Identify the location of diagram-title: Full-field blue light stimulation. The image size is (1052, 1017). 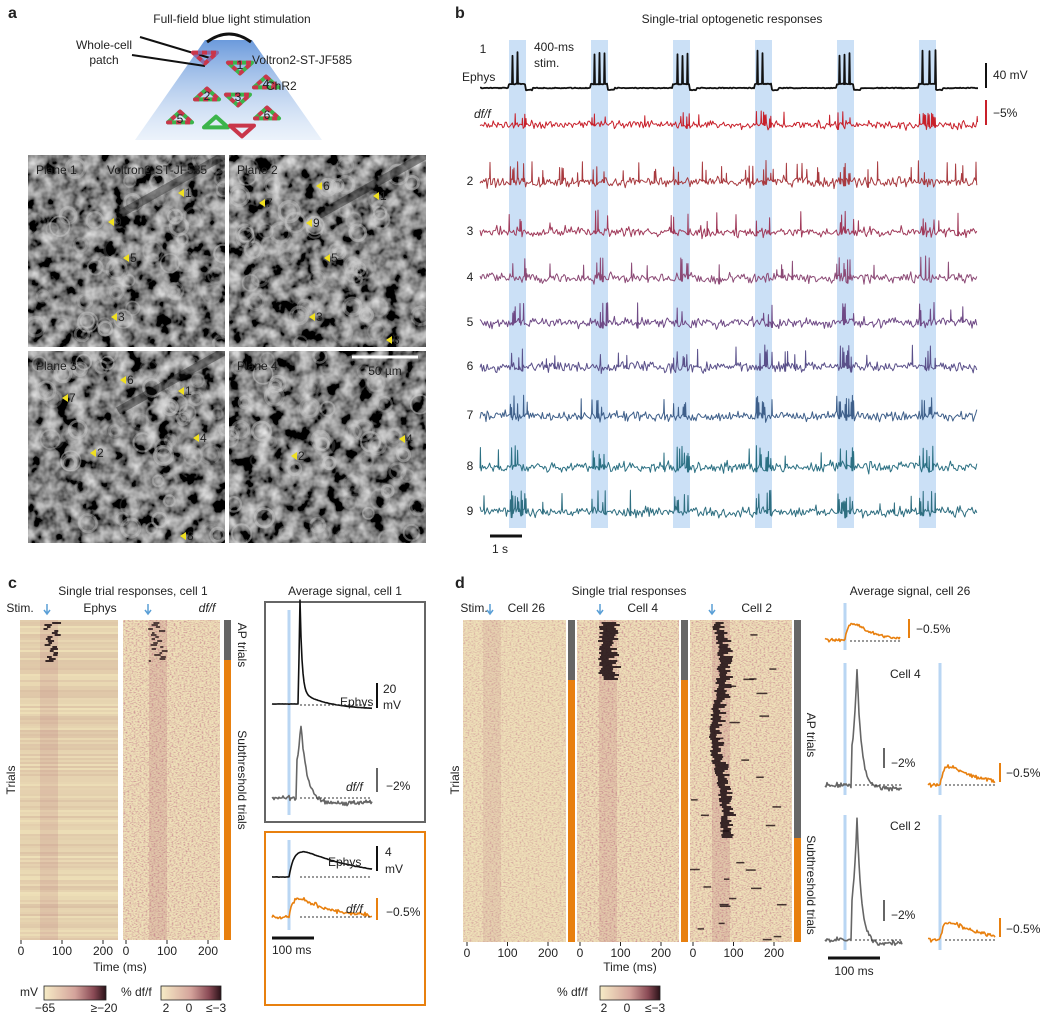
(231, 19).